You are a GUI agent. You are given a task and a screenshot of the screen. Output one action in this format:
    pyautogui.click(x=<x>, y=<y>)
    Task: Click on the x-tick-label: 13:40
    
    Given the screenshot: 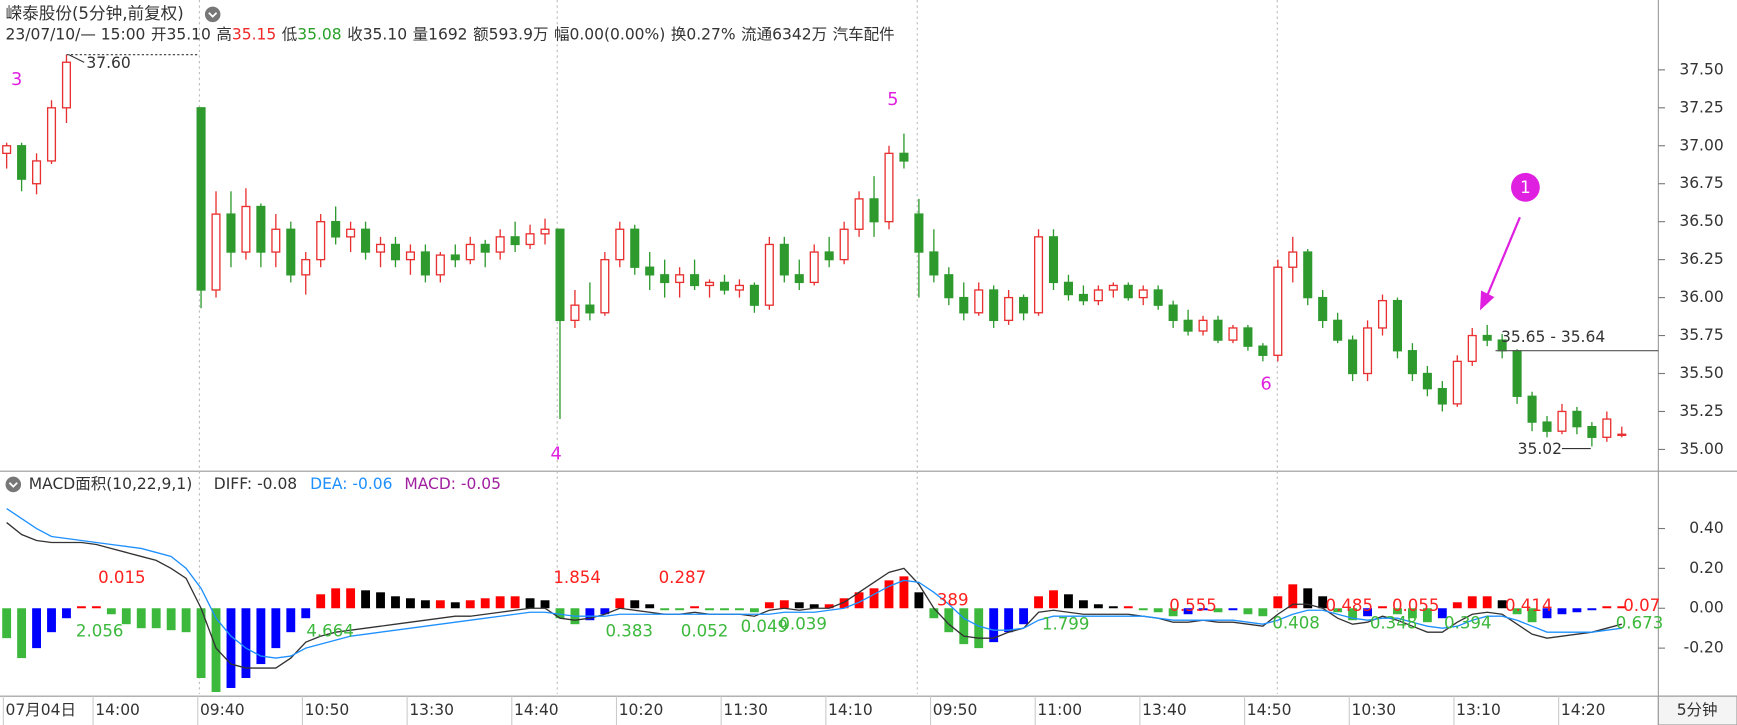 What is the action you would take?
    pyautogui.click(x=1164, y=710)
    